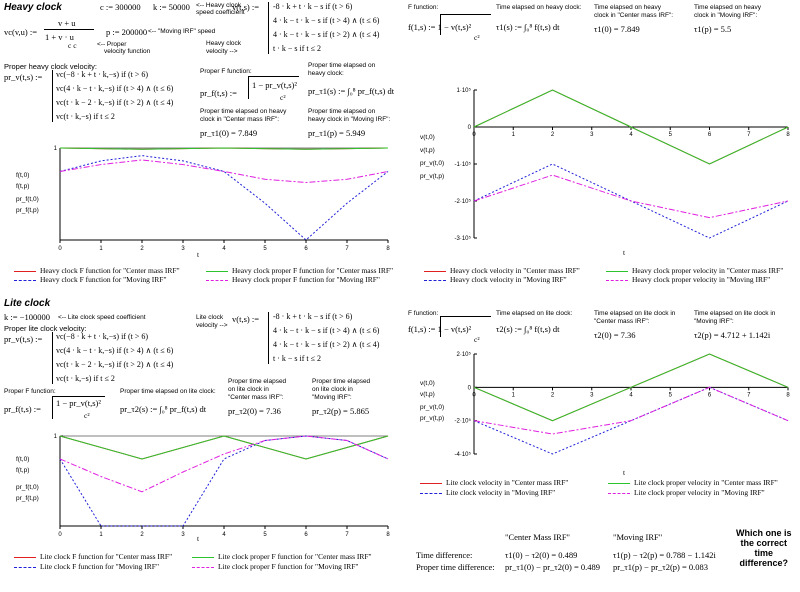 This screenshot has height=592, width=800. What do you see at coordinates (463, 164) in the screenshot?
I see `y-tick-label: -1·10⁵` at bounding box center [463, 164].